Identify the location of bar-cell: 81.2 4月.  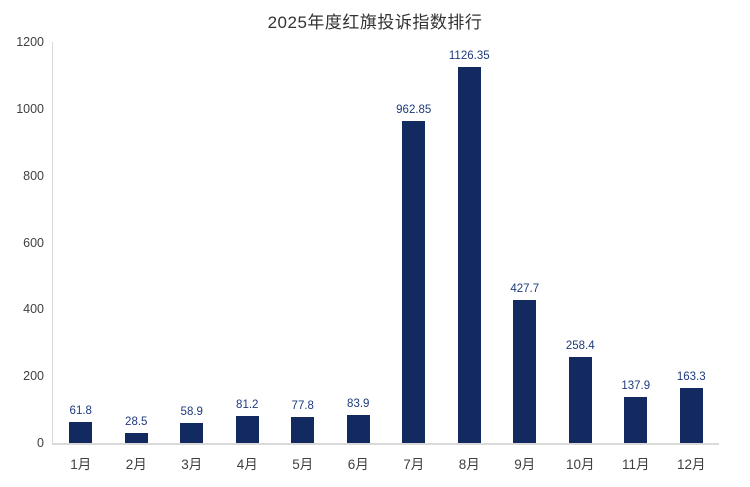
(248, 257).